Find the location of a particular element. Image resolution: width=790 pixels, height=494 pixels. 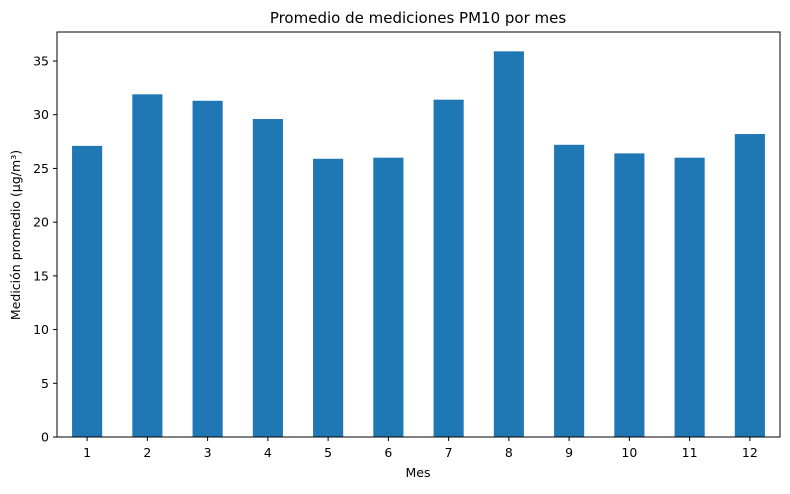

x-tick-label-5: 5 is located at coordinates (328, 452).